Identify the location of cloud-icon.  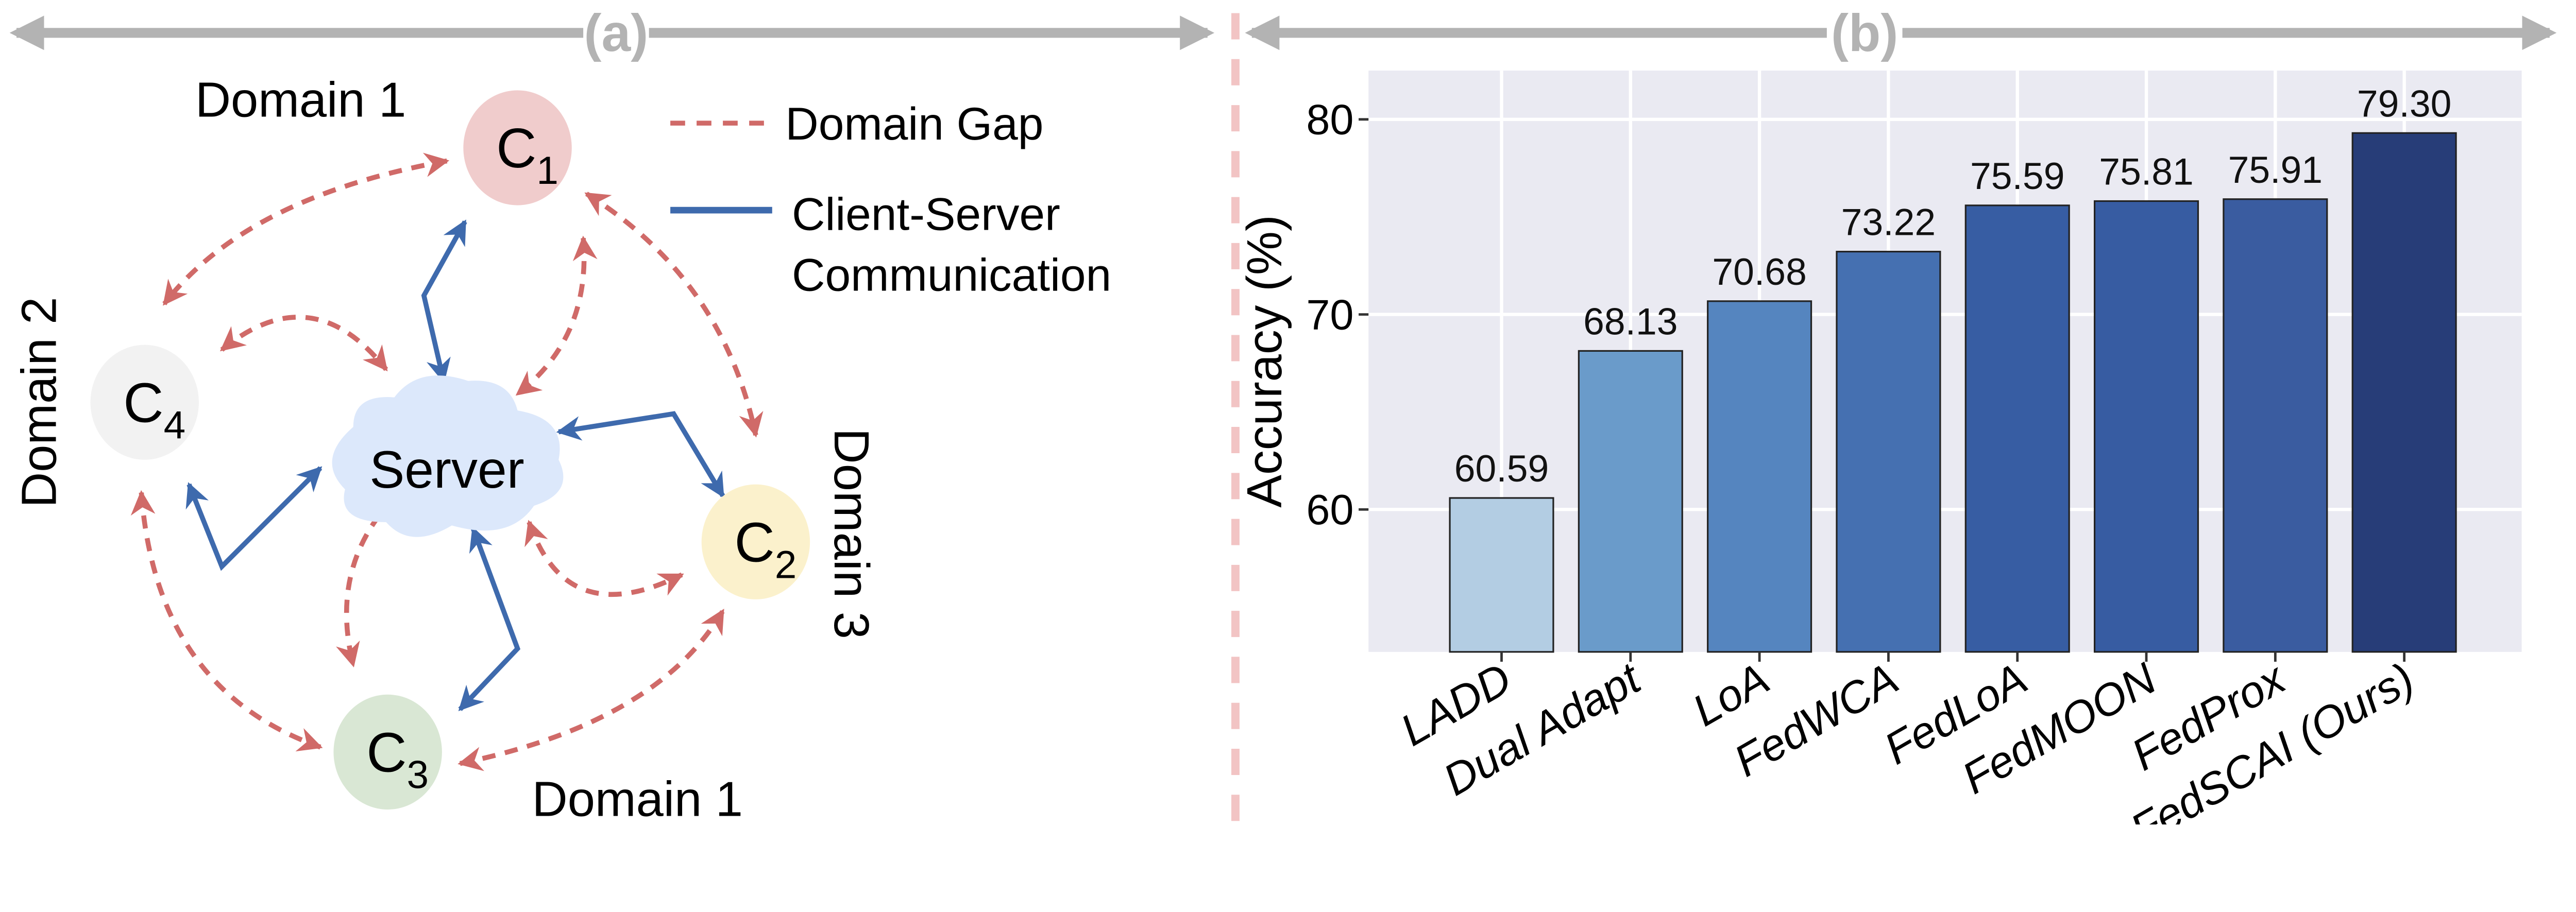
(448, 456).